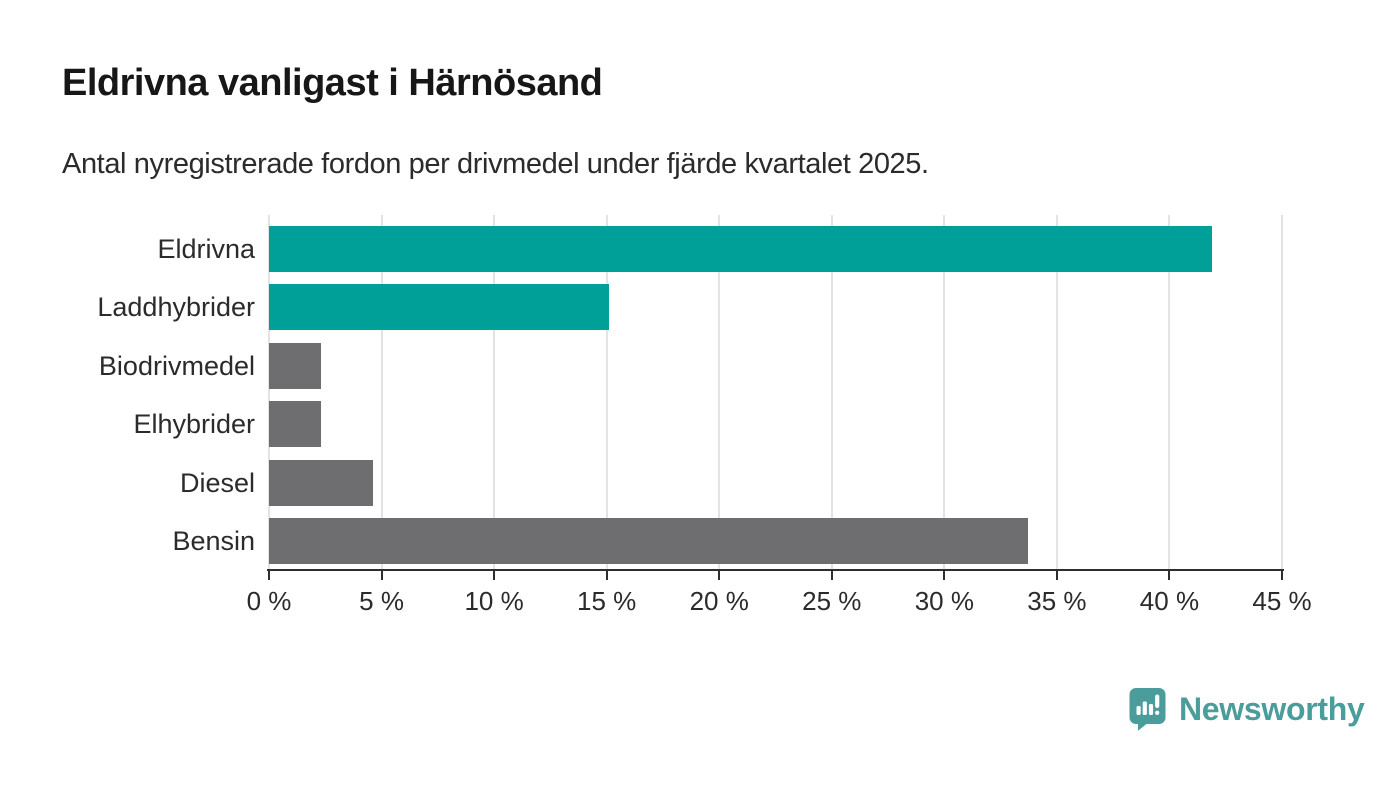  Describe the element at coordinates (779, 595) in the screenshot. I see `x-axis: 0 % 5 % 10 % 15 % 20 % 25 % 30 % 35 % 40 % 45 %` at that location.